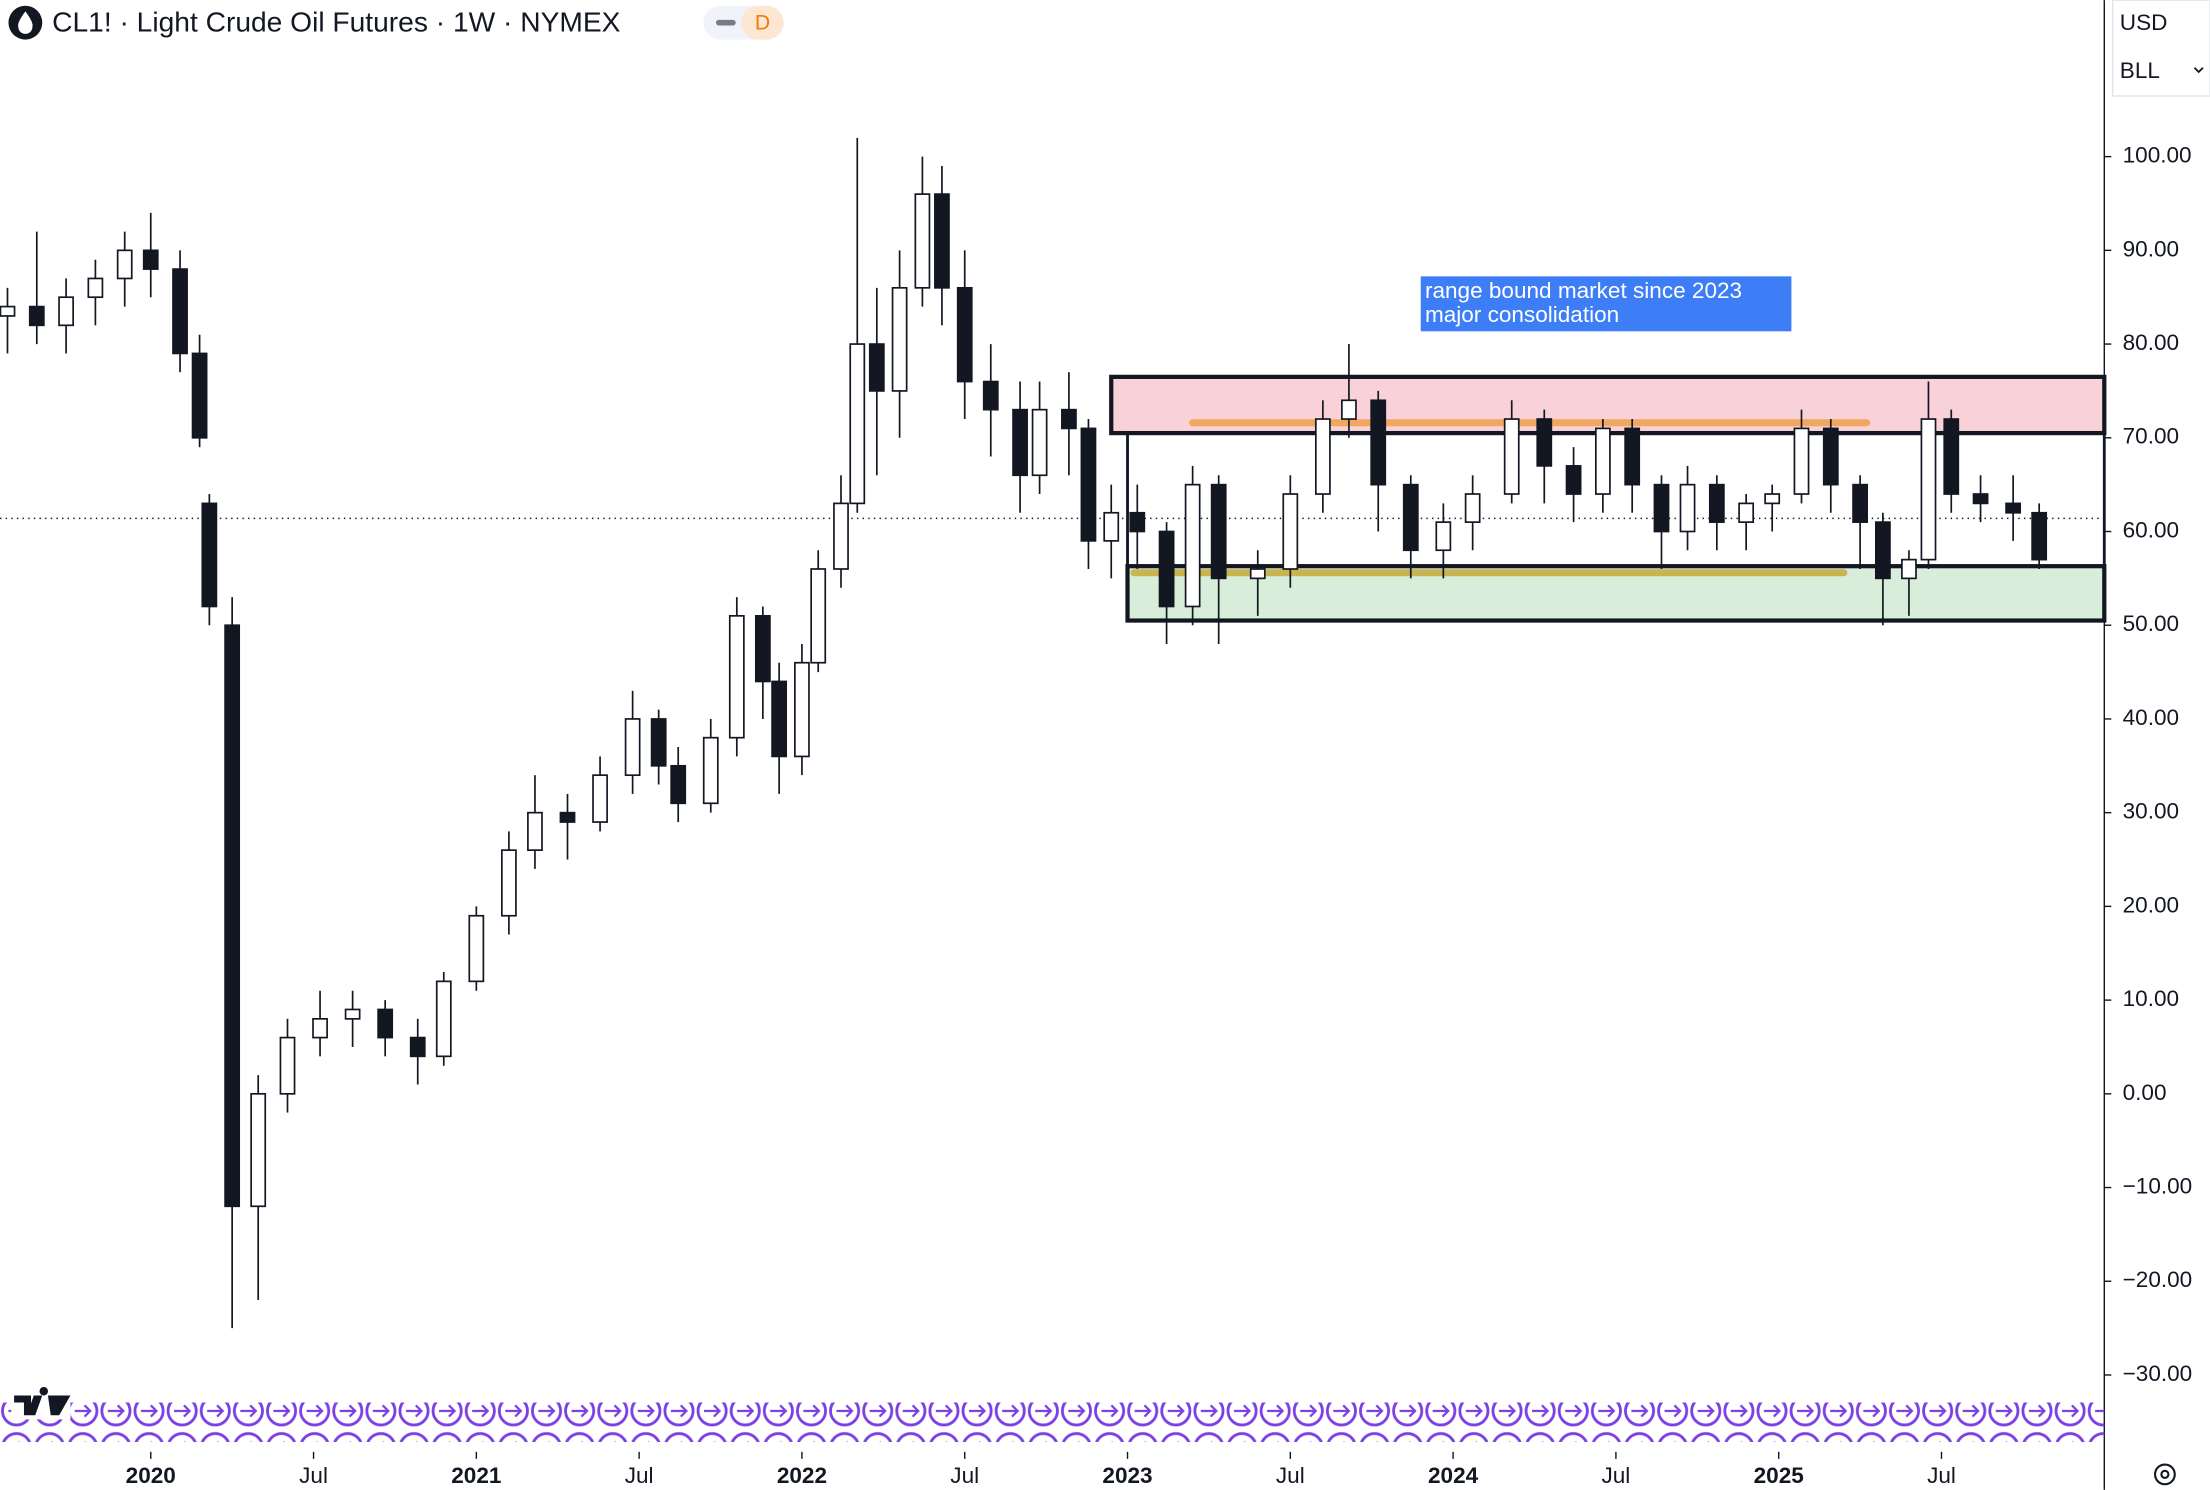 This screenshot has height=1490, width=2210. What do you see at coordinates (2145, 1092) in the screenshot?
I see `y-tick-label: 0.00` at bounding box center [2145, 1092].